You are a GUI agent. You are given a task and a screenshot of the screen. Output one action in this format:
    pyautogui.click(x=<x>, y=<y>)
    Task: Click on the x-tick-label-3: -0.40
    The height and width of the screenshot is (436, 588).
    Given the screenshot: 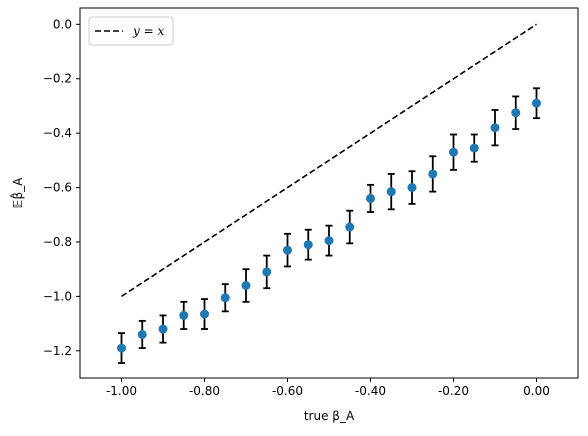 What is the action you would take?
    pyautogui.click(x=370, y=391)
    